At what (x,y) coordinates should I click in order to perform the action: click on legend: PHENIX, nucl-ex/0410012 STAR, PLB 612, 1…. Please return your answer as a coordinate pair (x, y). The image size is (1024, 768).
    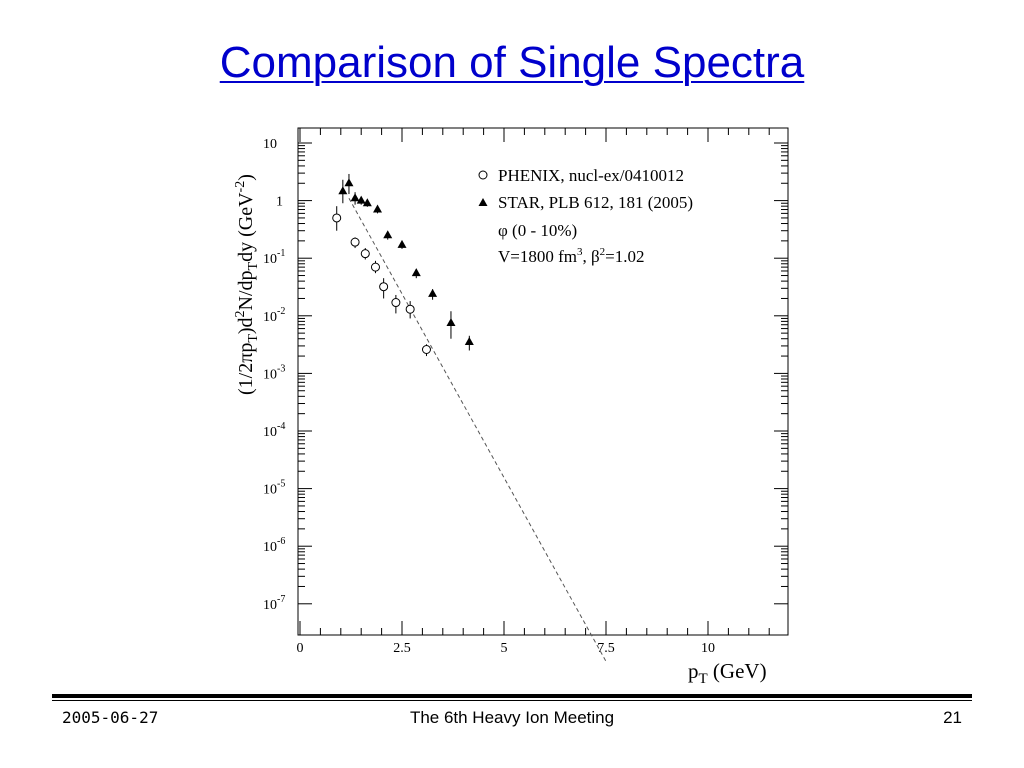
    Looking at the image, I should click on (585, 216).